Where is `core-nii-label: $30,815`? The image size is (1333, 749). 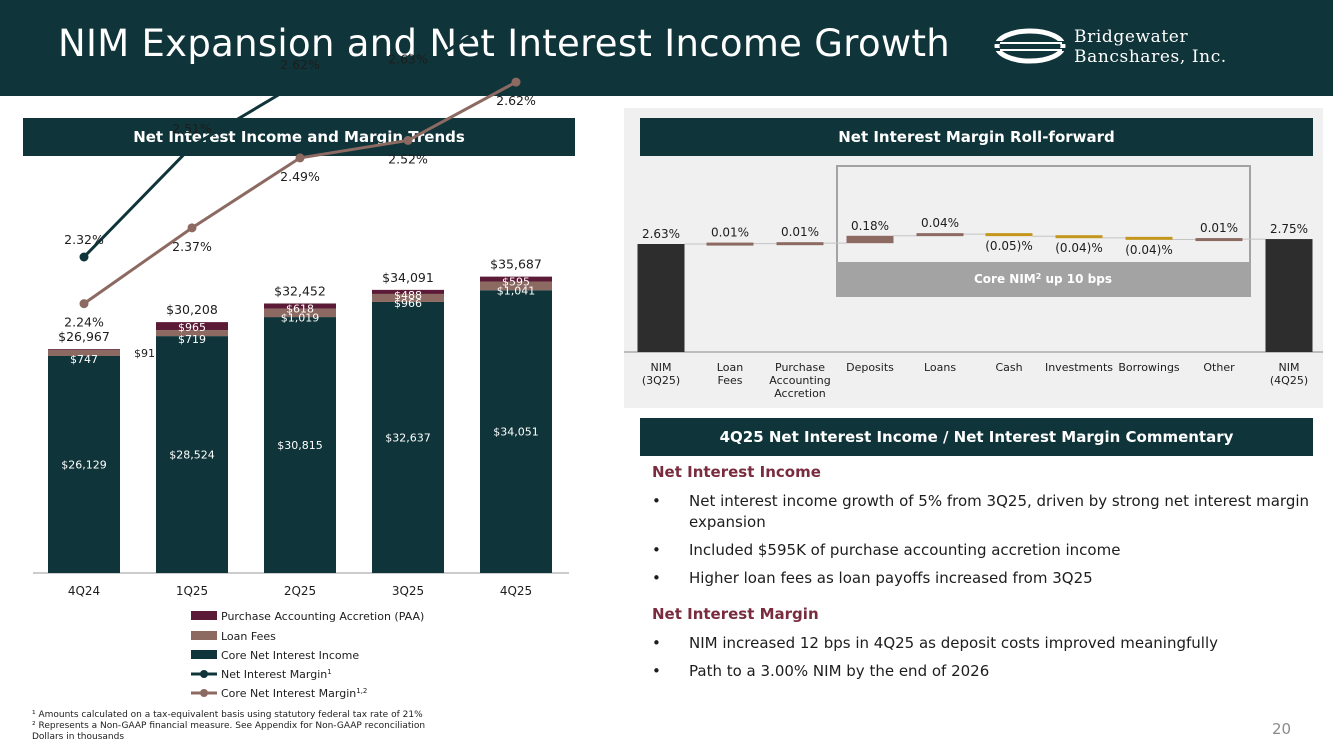 core-nii-label: $30,815 is located at coordinates (300, 445).